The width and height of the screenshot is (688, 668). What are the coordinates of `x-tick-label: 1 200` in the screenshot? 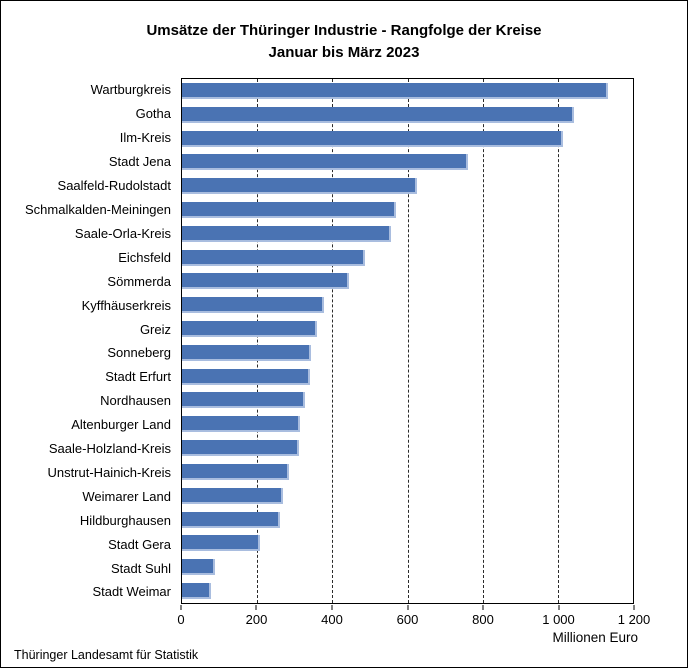 It's located at (634, 619).